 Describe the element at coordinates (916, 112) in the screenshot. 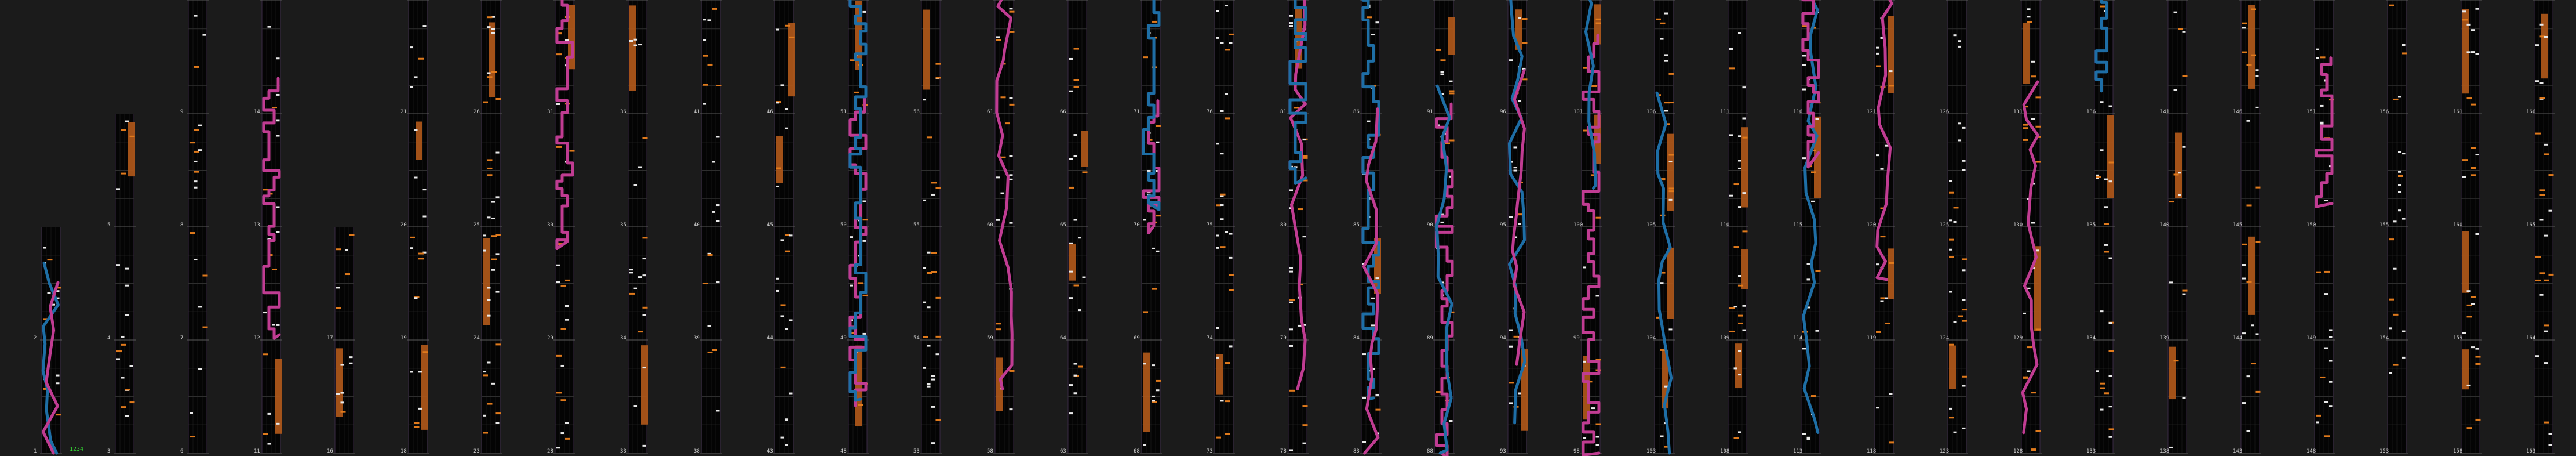

I see `measure-number: 56` at that location.